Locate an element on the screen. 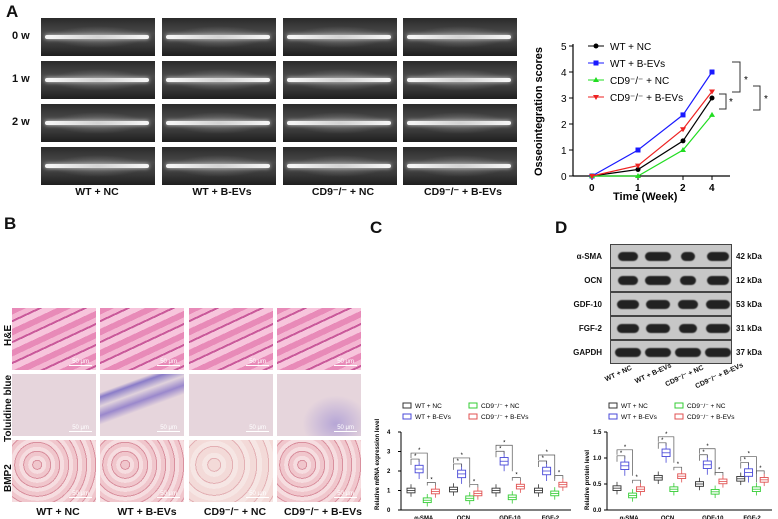 The height and width of the screenshot is (519, 778). row-label-0w: 0 w is located at coordinates (21, 36).